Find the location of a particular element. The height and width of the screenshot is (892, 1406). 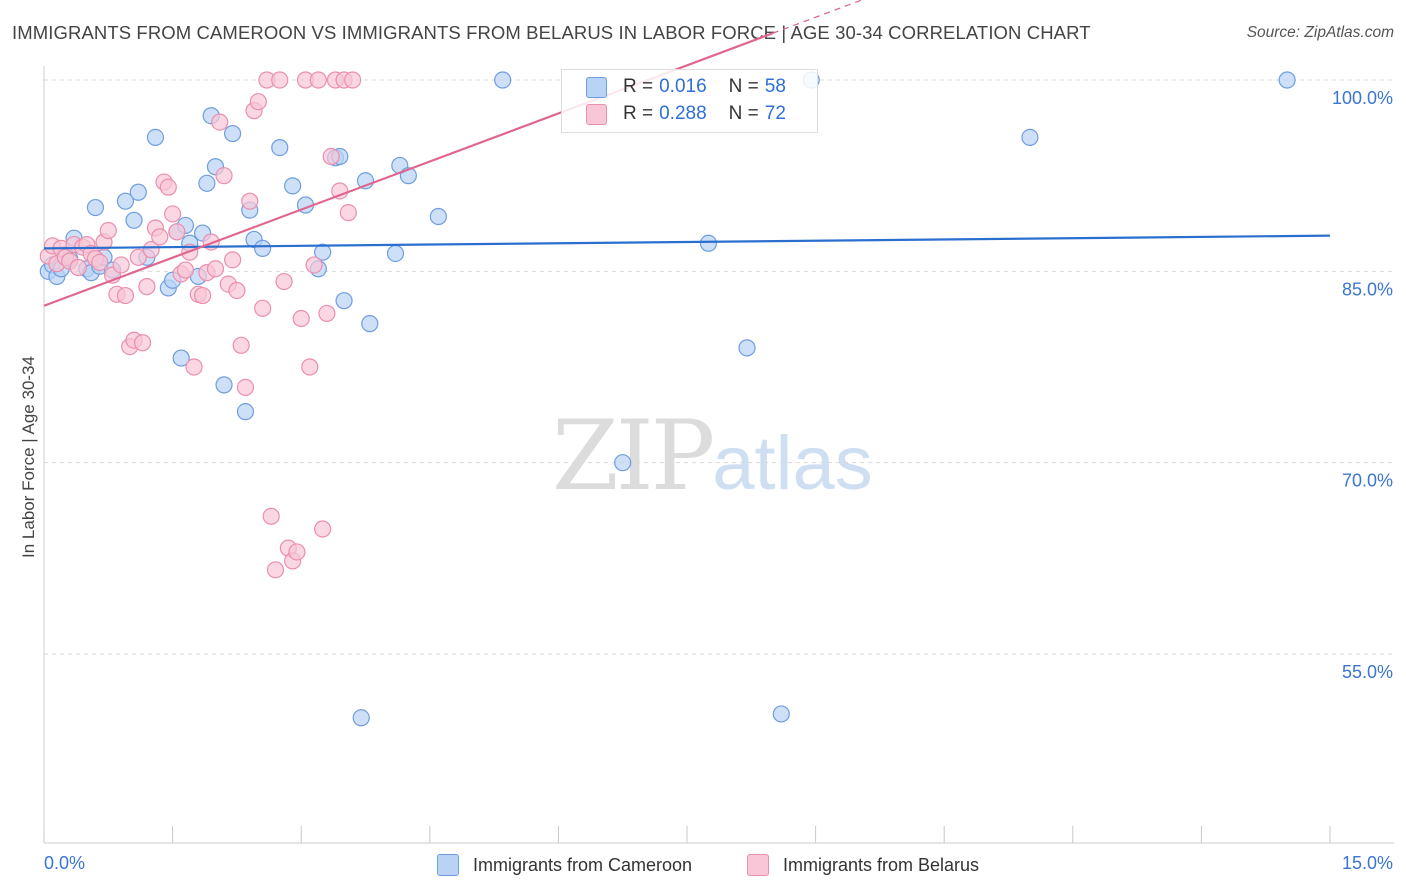

correlation-legend: R = 0.016 N = 58 R = 0.288 N = 72 is located at coordinates (689, 101).